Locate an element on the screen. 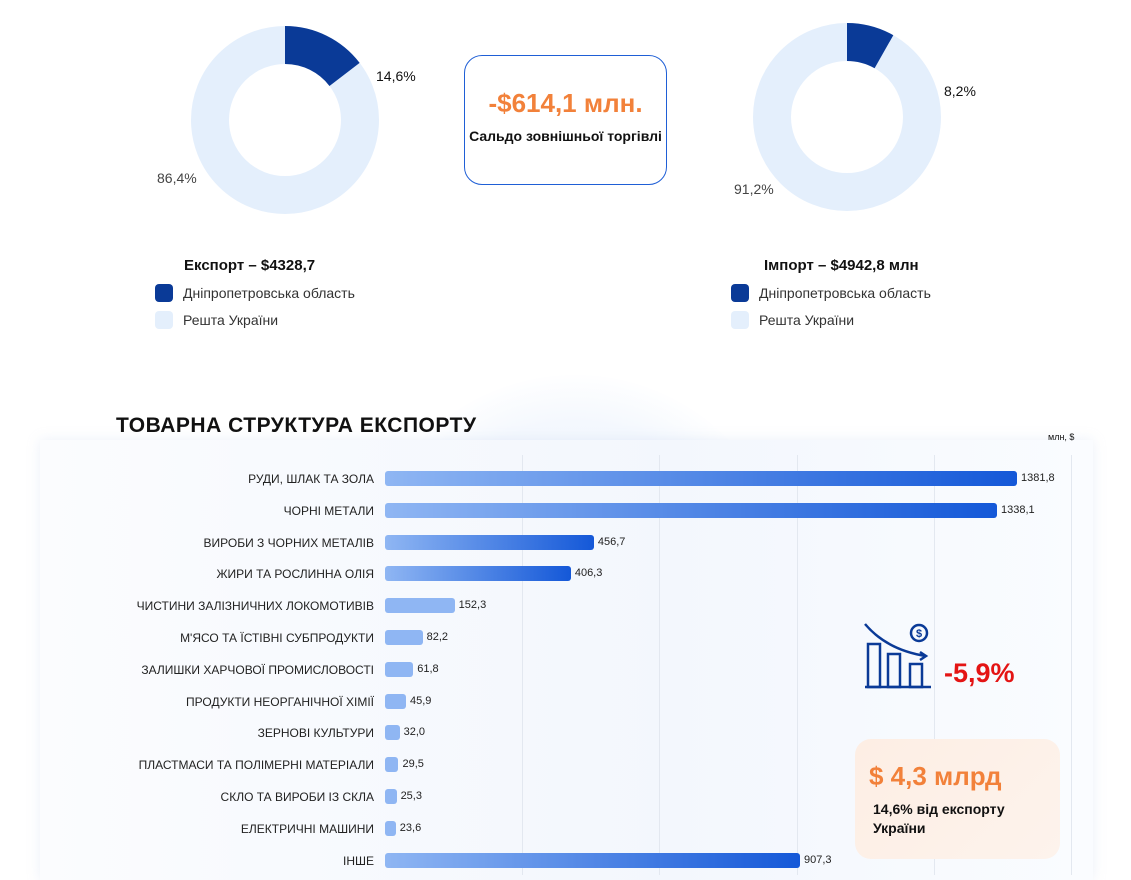  category-label: ЧОРНІ МЕТАЛИ is located at coordinates (328, 510).